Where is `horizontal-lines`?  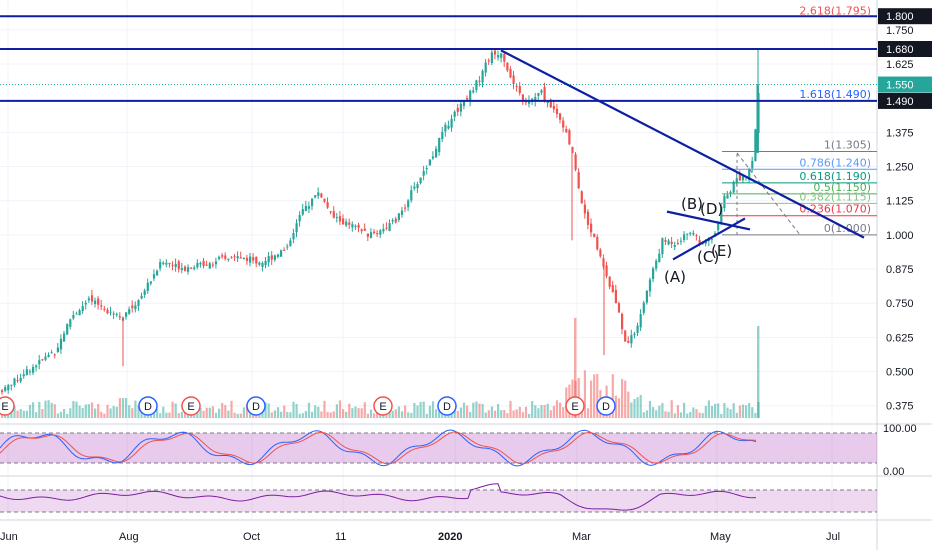
horizontal-lines is located at coordinates (438, 58).